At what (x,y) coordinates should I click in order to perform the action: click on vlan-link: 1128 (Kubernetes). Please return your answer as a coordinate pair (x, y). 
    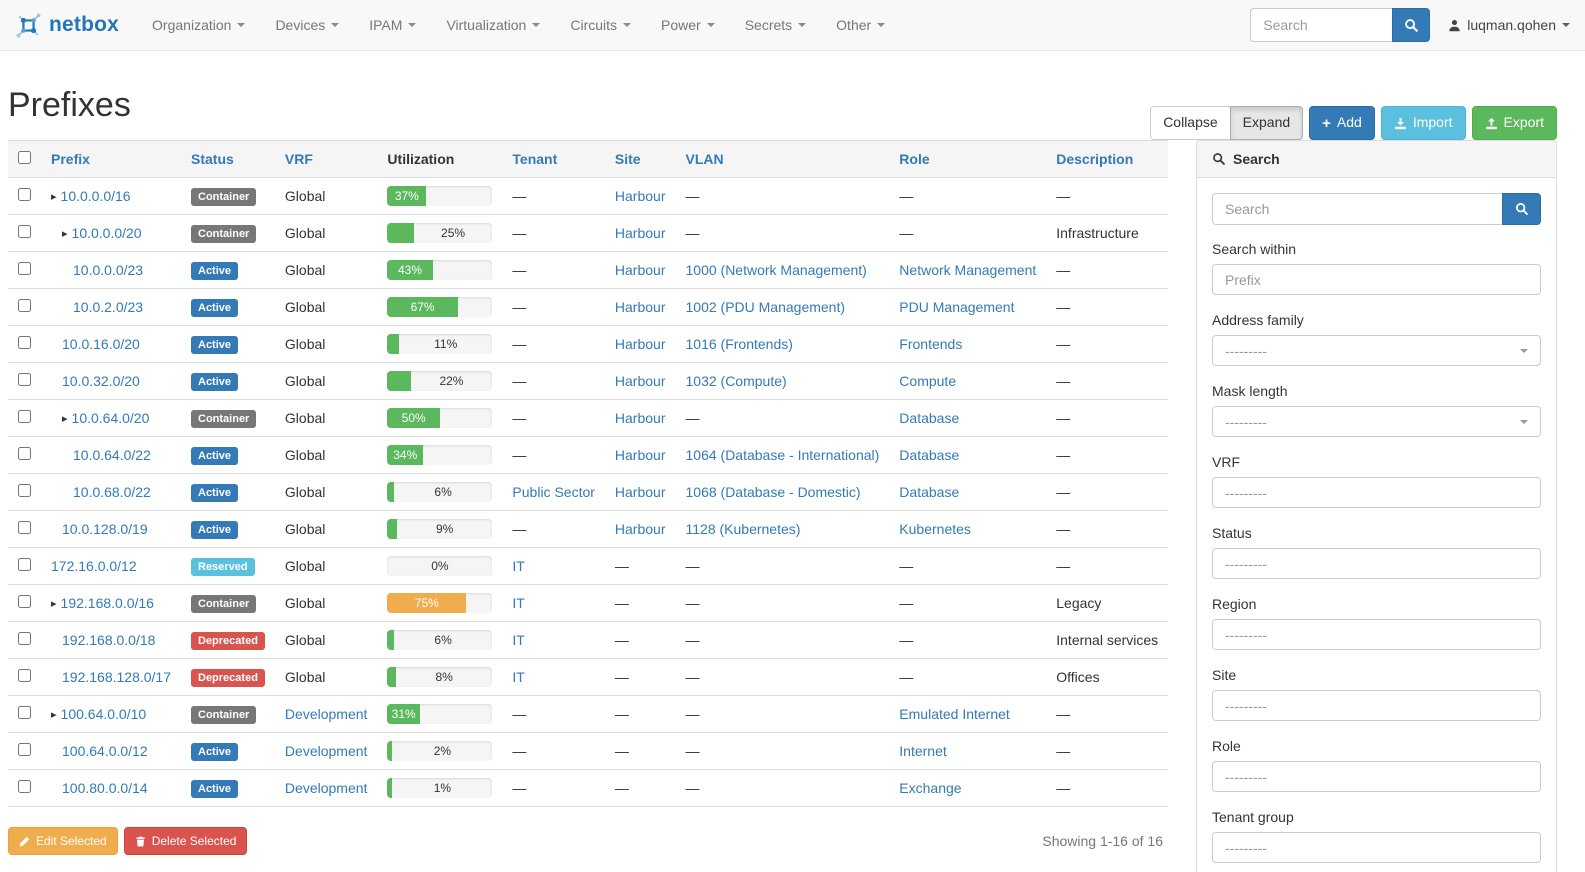
    Looking at the image, I should click on (743, 529).